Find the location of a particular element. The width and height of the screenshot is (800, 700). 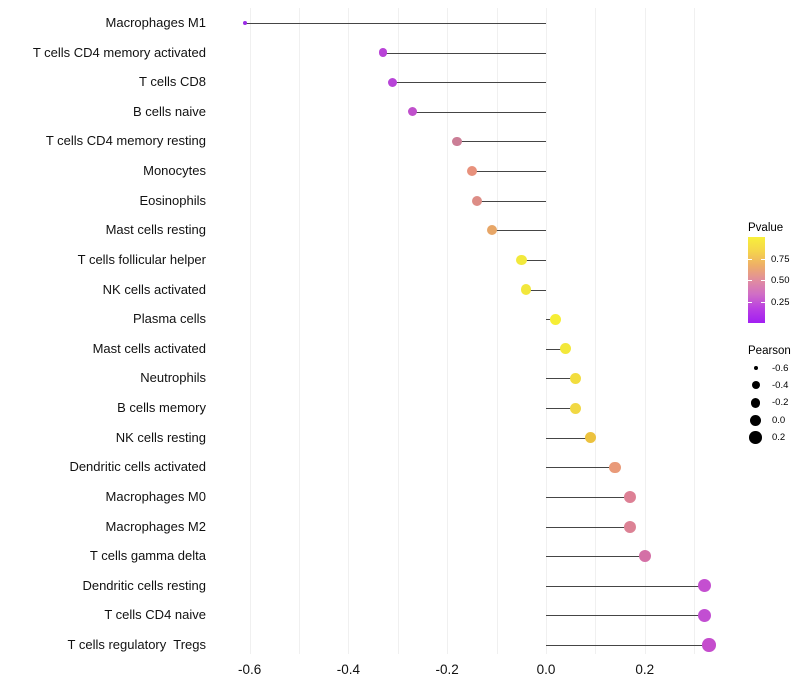

row-label: Eosinophils is located at coordinates (173, 200).